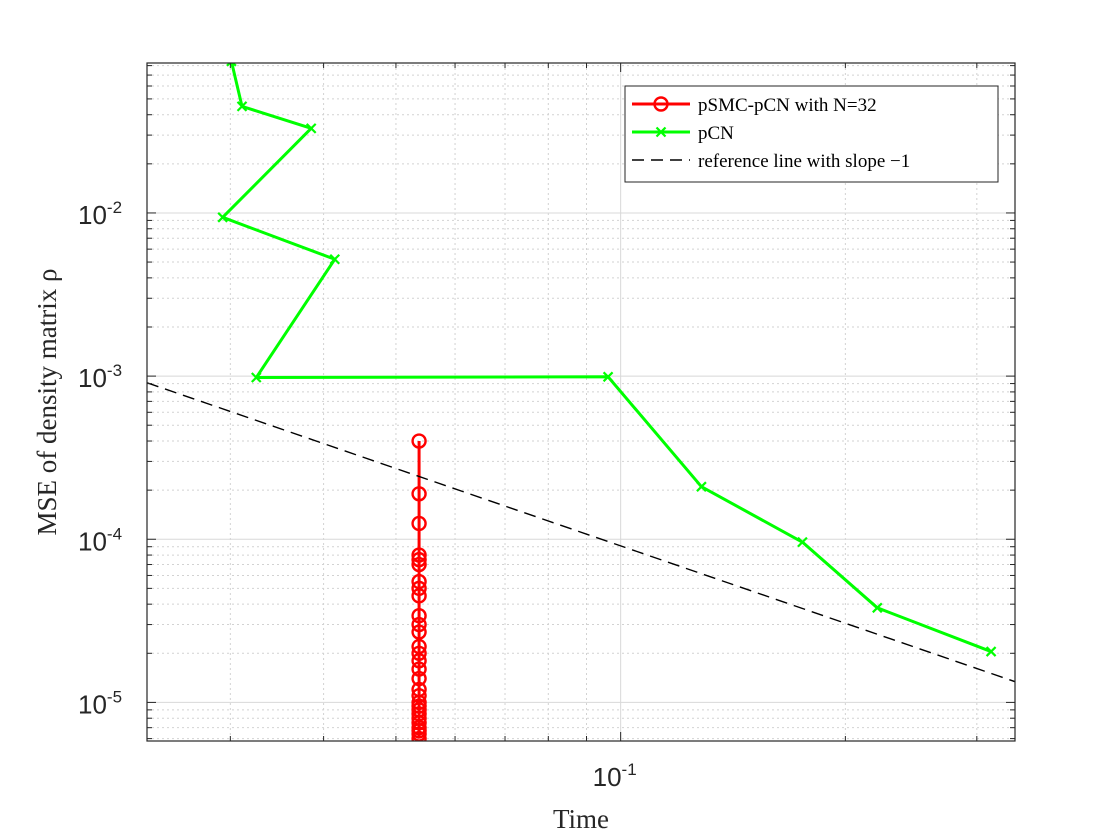 This screenshot has height=840, width=1120. What do you see at coordinates (47, 402) in the screenshot?
I see `y-axis-title: MSE of density matrix ρ` at bounding box center [47, 402].